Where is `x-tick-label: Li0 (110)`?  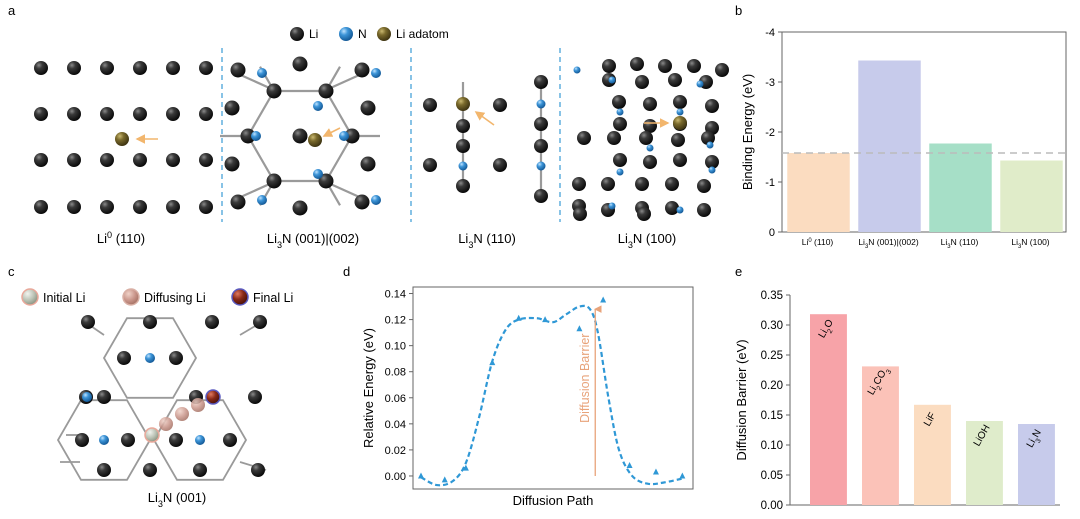 x-tick-label: Li0 (110) is located at coordinates (818, 242).